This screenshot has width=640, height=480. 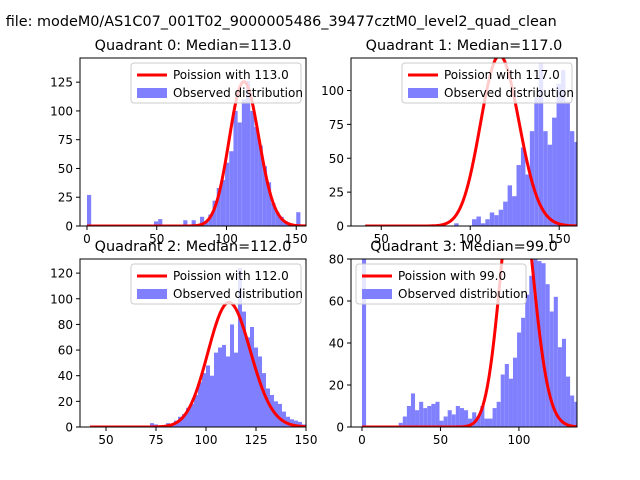 What do you see at coordinates (193, 247) in the screenshot?
I see `axes-title: Quadrant 2: Median=112.0` at bounding box center [193, 247].